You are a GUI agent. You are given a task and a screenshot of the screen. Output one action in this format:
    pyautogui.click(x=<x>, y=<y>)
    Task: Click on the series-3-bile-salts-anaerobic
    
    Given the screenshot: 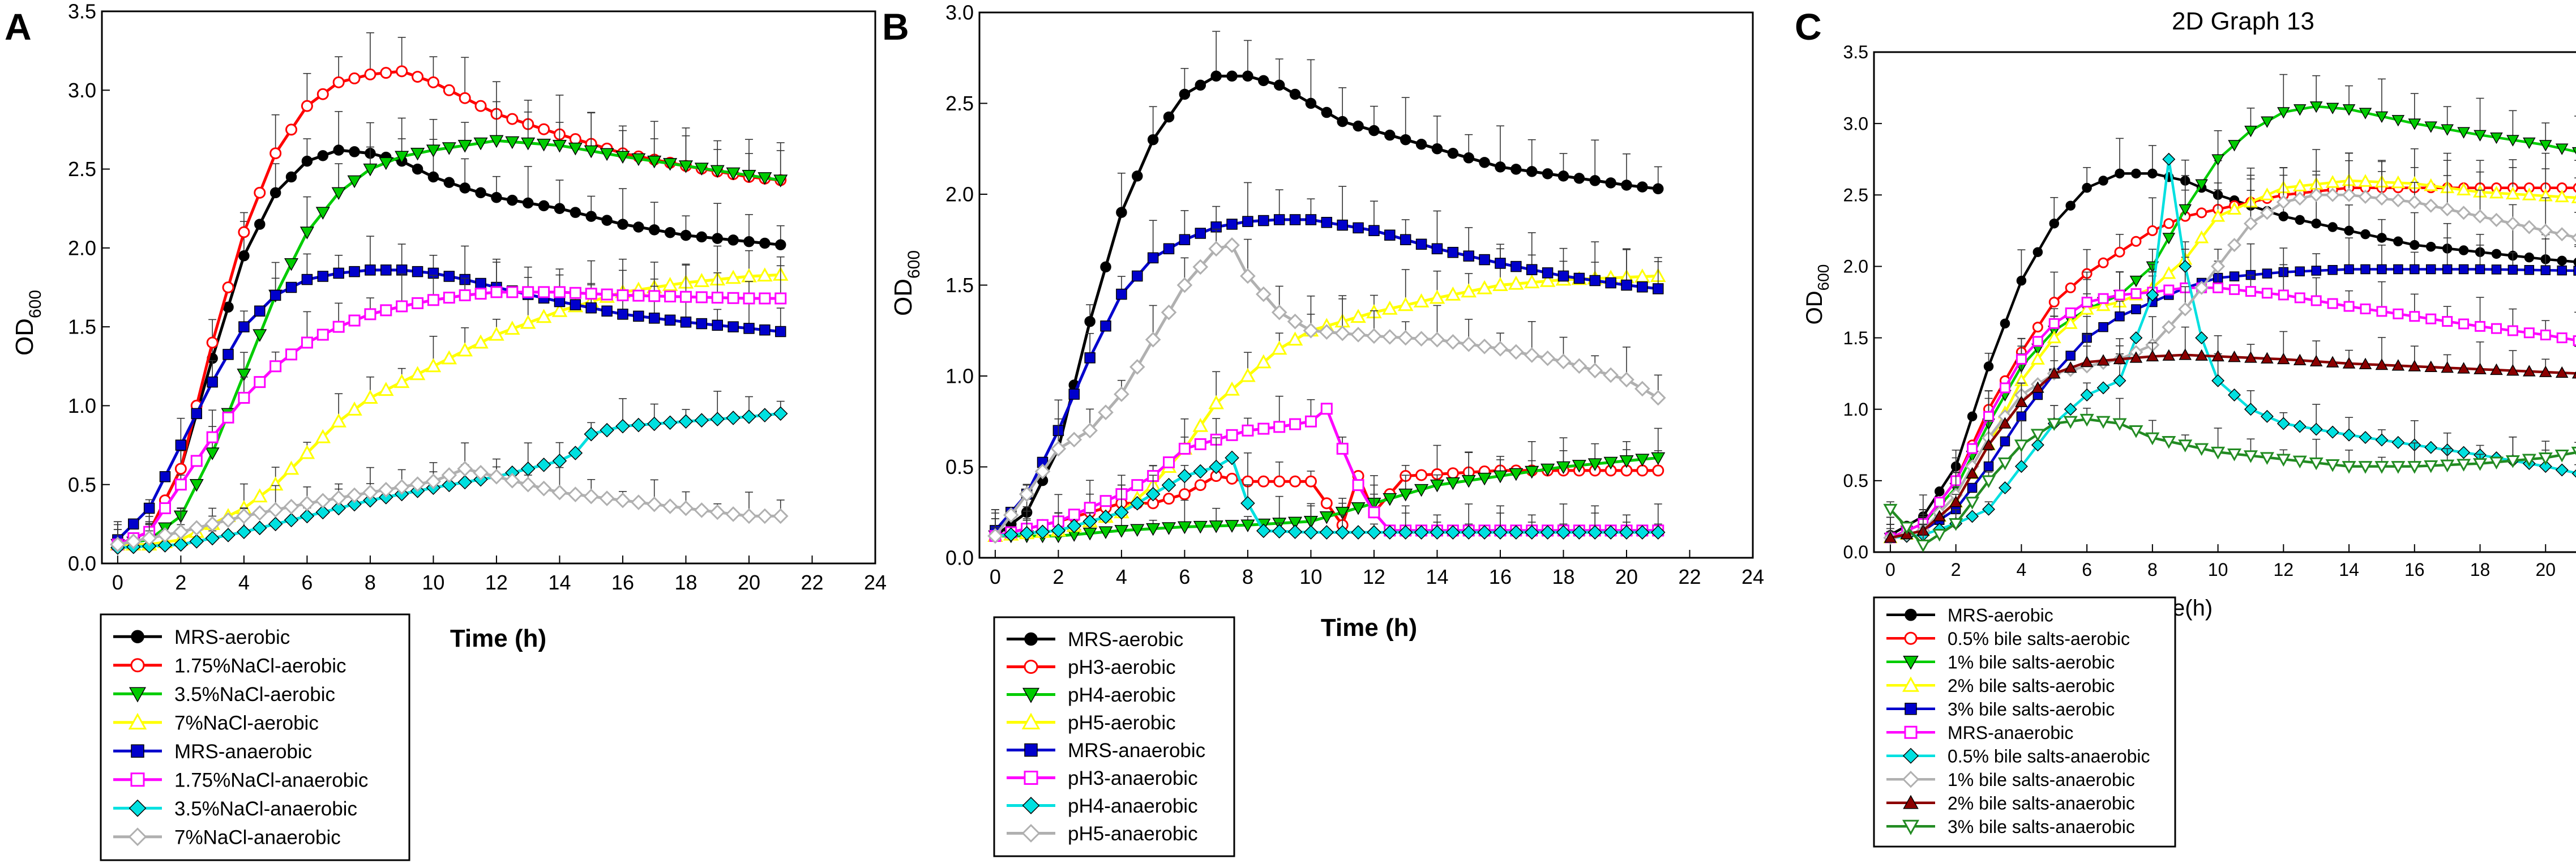 What is the action you would take?
    pyautogui.click(x=2229, y=475)
    